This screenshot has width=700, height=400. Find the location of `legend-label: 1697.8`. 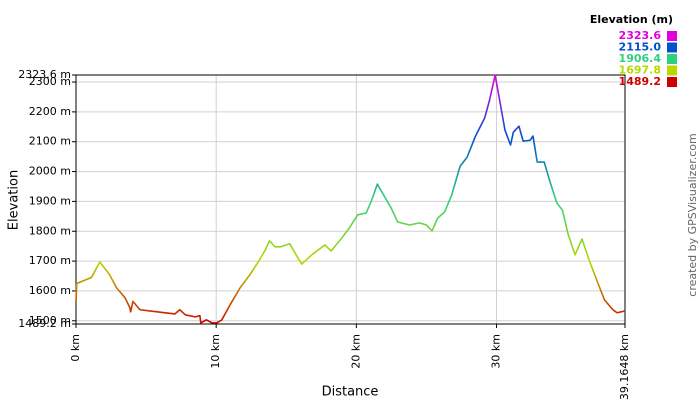

legend-label: 1697.8 is located at coordinates (640, 70).